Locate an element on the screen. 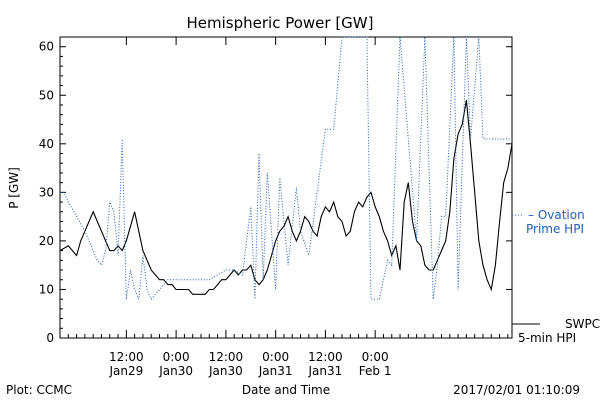  legend-swpc-line1: SWPC is located at coordinates (582, 324).